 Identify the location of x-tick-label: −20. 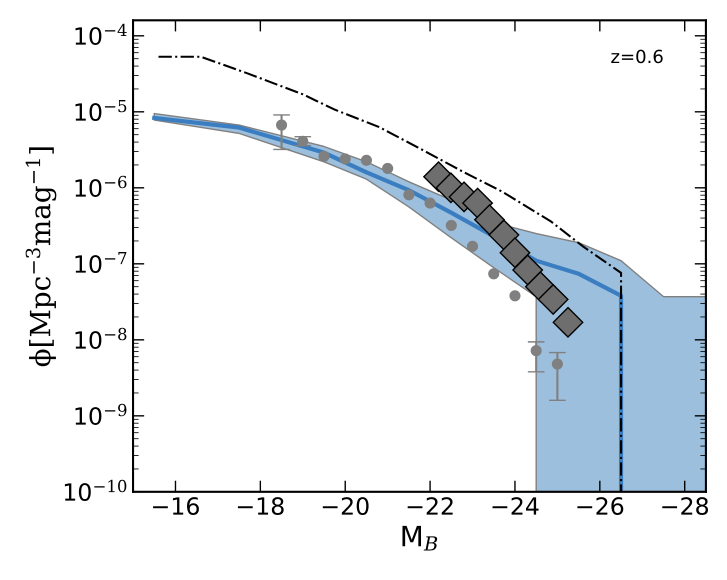
(345, 506).